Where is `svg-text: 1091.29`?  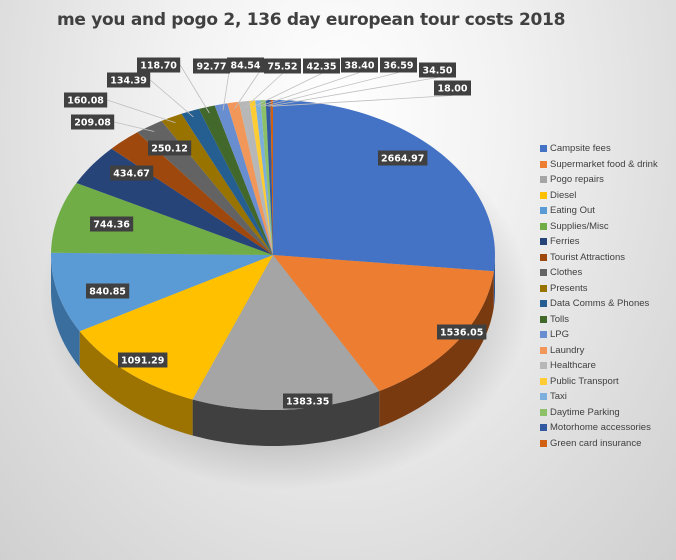 svg-text: 1091.29 is located at coordinates (142, 361).